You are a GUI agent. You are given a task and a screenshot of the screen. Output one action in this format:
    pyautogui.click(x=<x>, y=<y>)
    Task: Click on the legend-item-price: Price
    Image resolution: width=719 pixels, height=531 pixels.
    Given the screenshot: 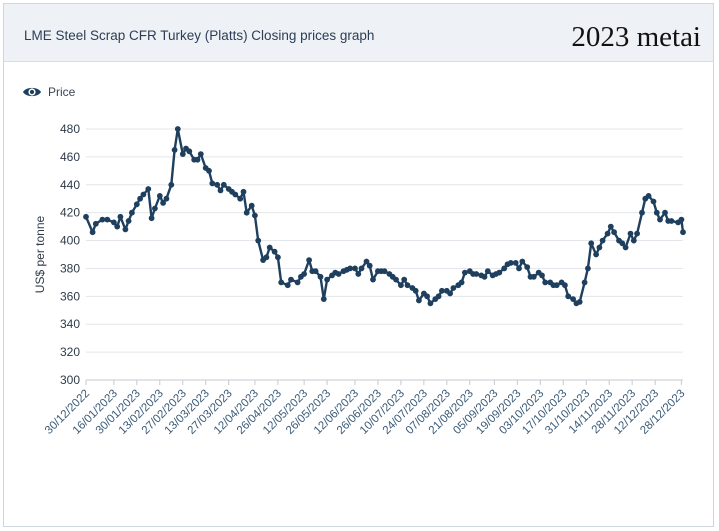 What is the action you would take?
    pyautogui.click(x=48, y=92)
    